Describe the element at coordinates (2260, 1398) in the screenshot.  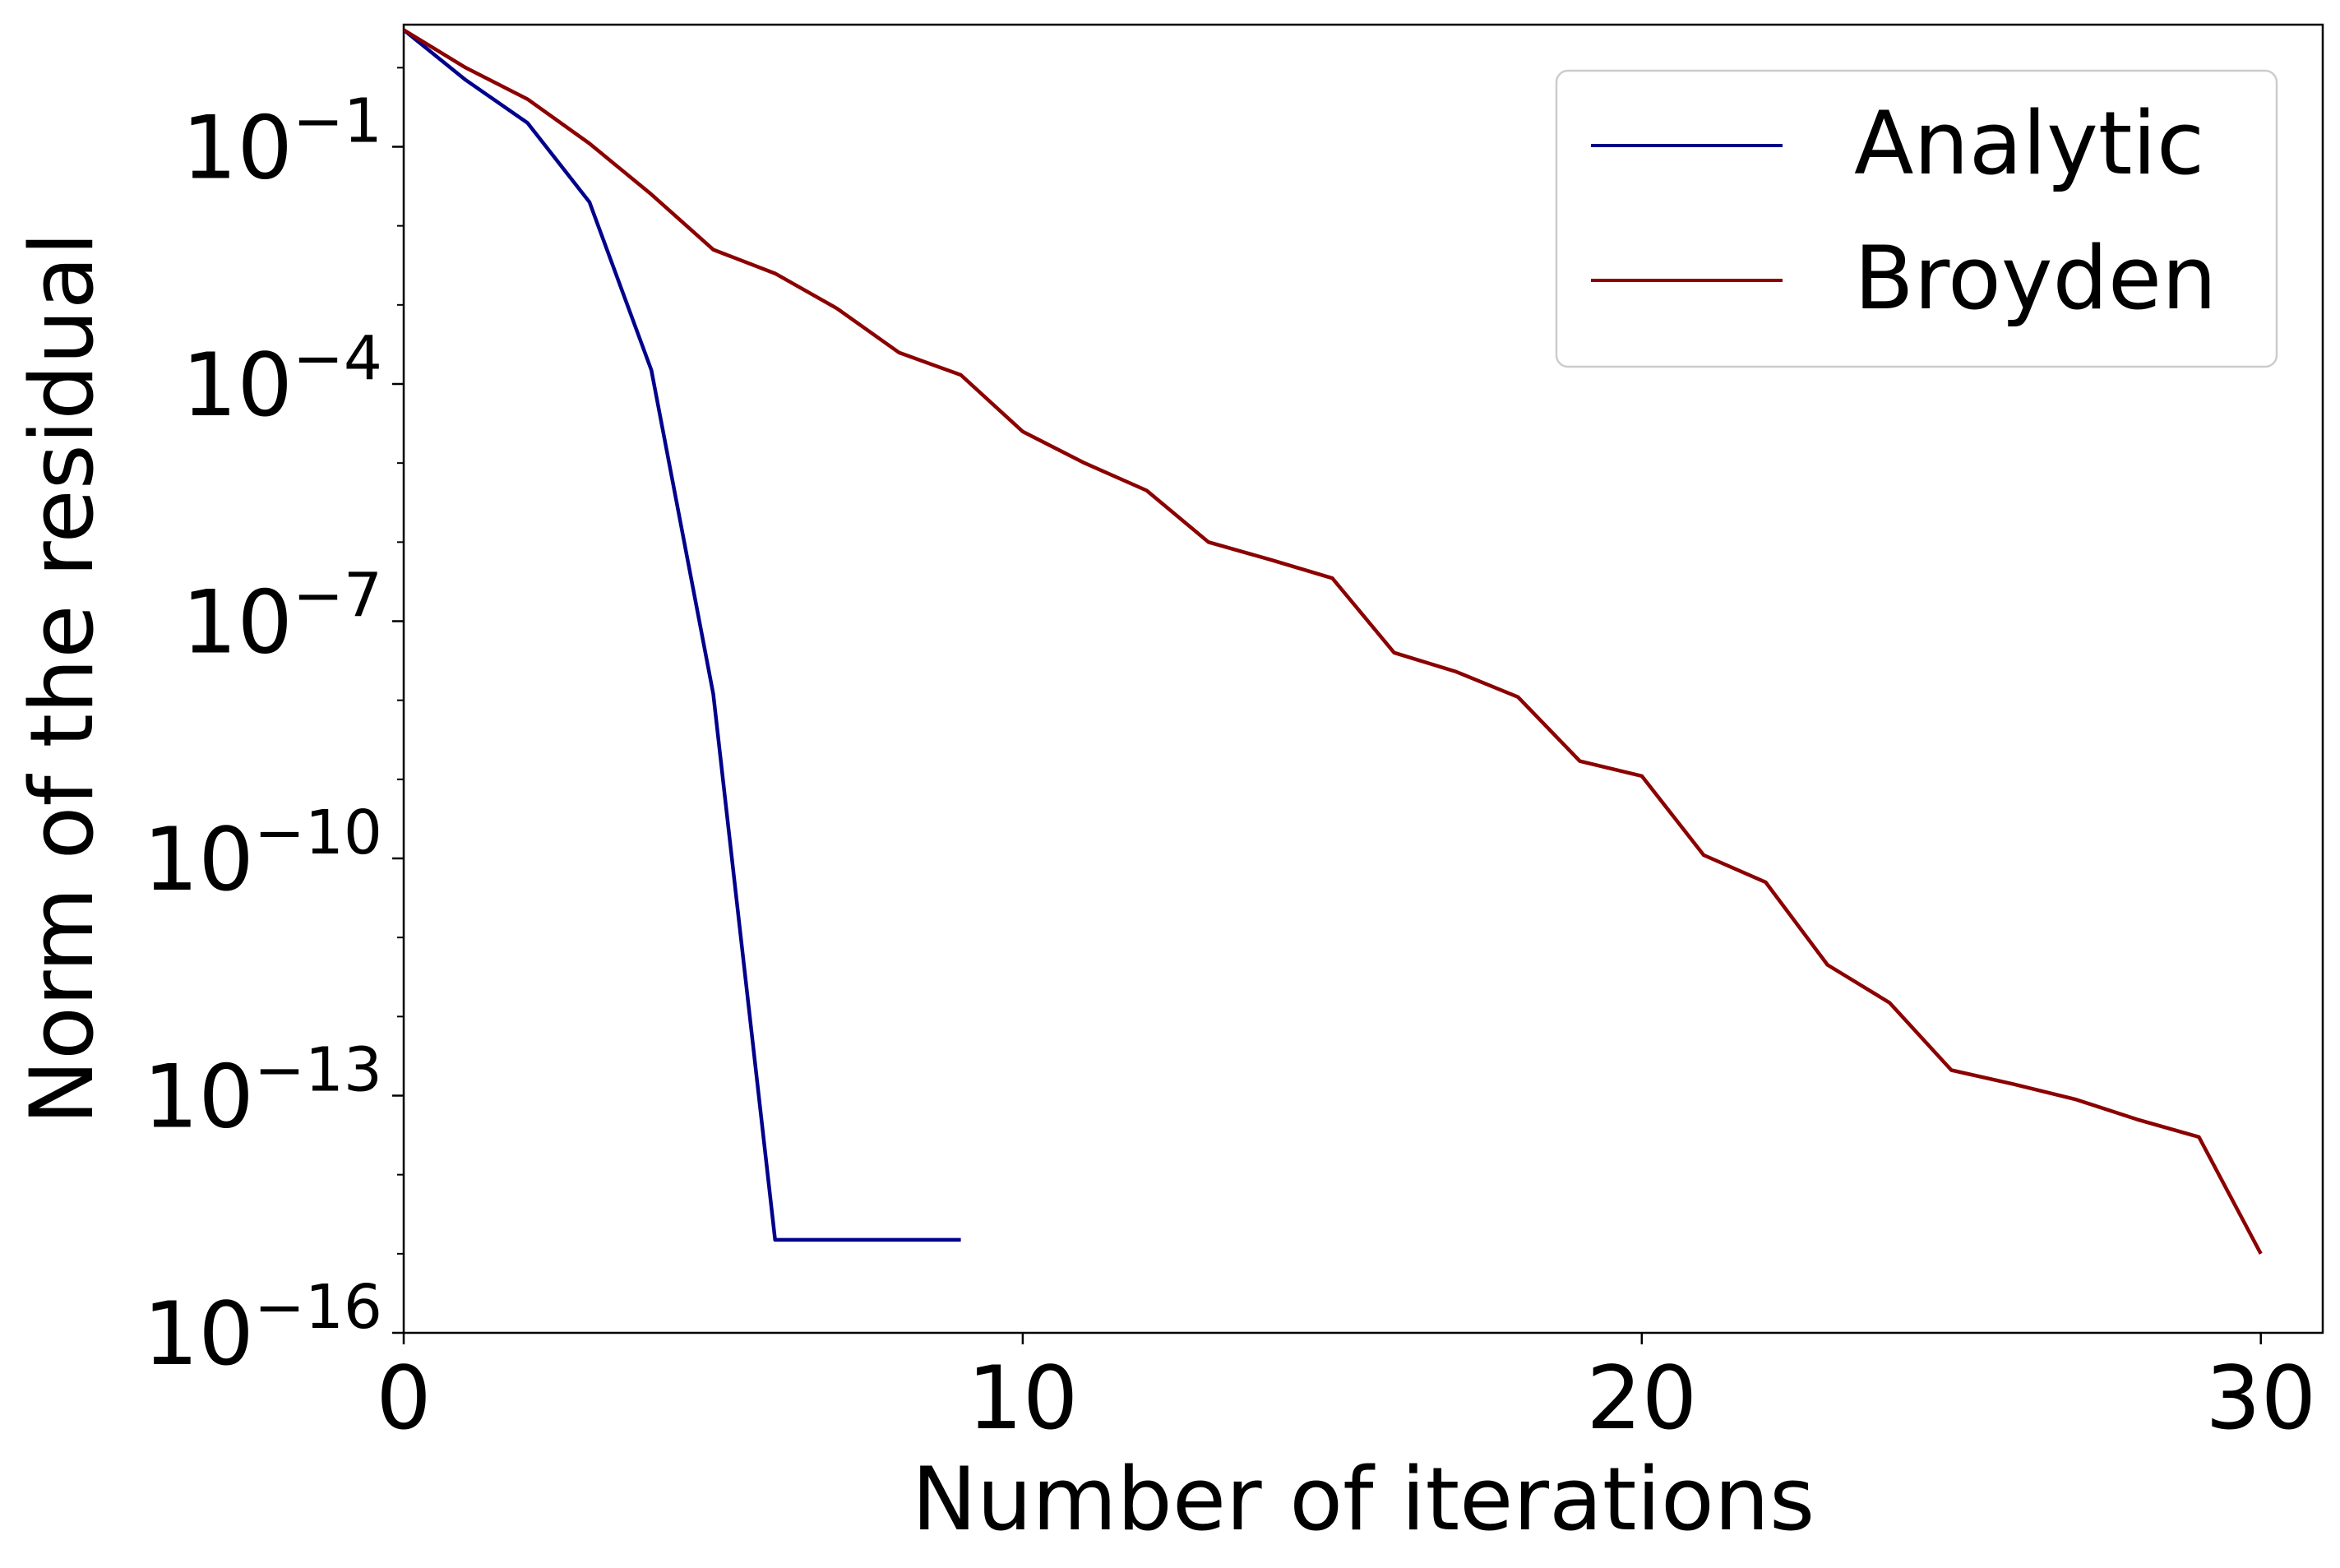
I see `x-tick-label: 30` at that location.